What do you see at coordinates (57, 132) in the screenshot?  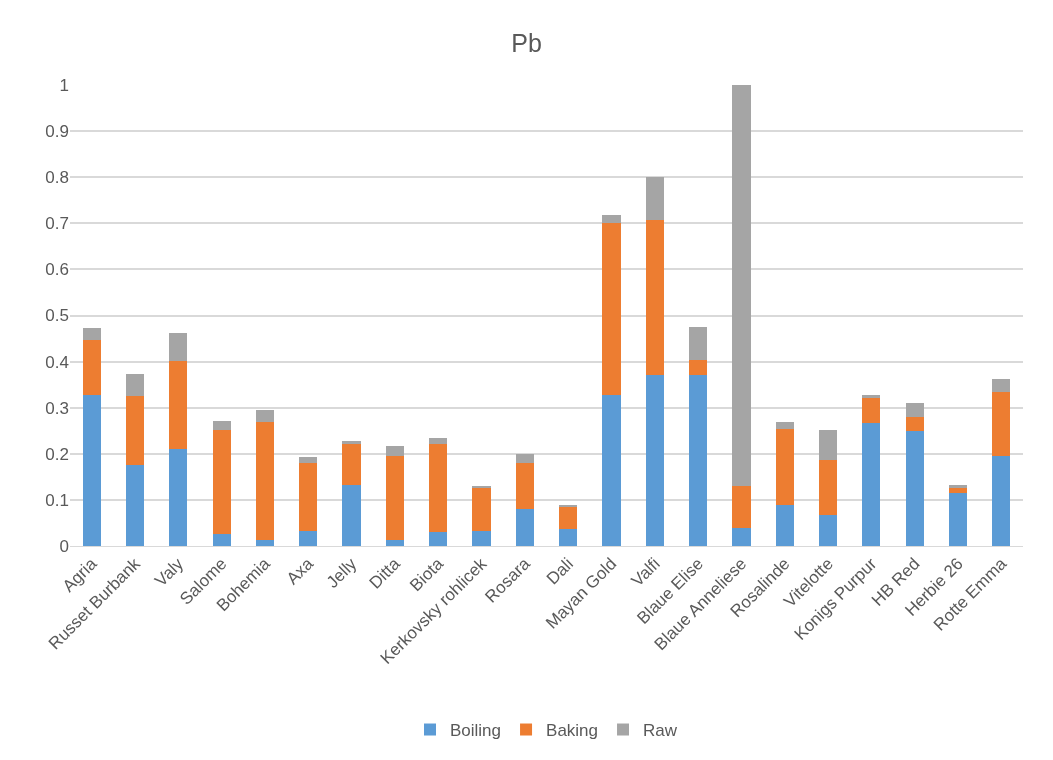 I see `y-tick-label: 0.9` at bounding box center [57, 132].